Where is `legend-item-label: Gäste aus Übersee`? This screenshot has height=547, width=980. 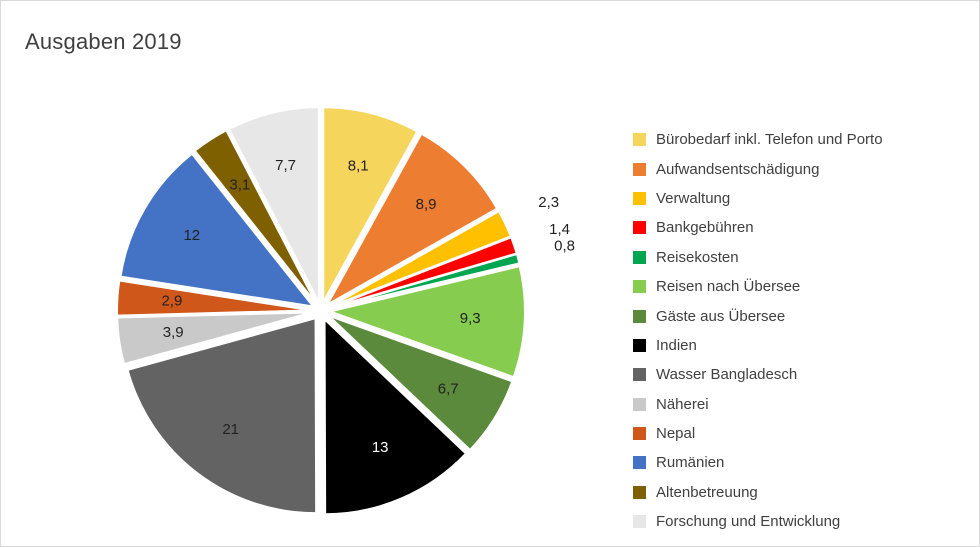
legend-item-label: Gäste aus Übersee is located at coordinates (721, 316).